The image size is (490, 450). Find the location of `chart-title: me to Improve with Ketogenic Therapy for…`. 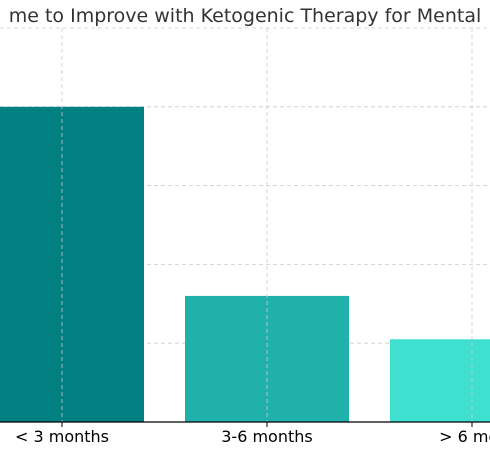

chart-title: me to Improve with Ketogenic Therapy for… is located at coordinates (245, 16).